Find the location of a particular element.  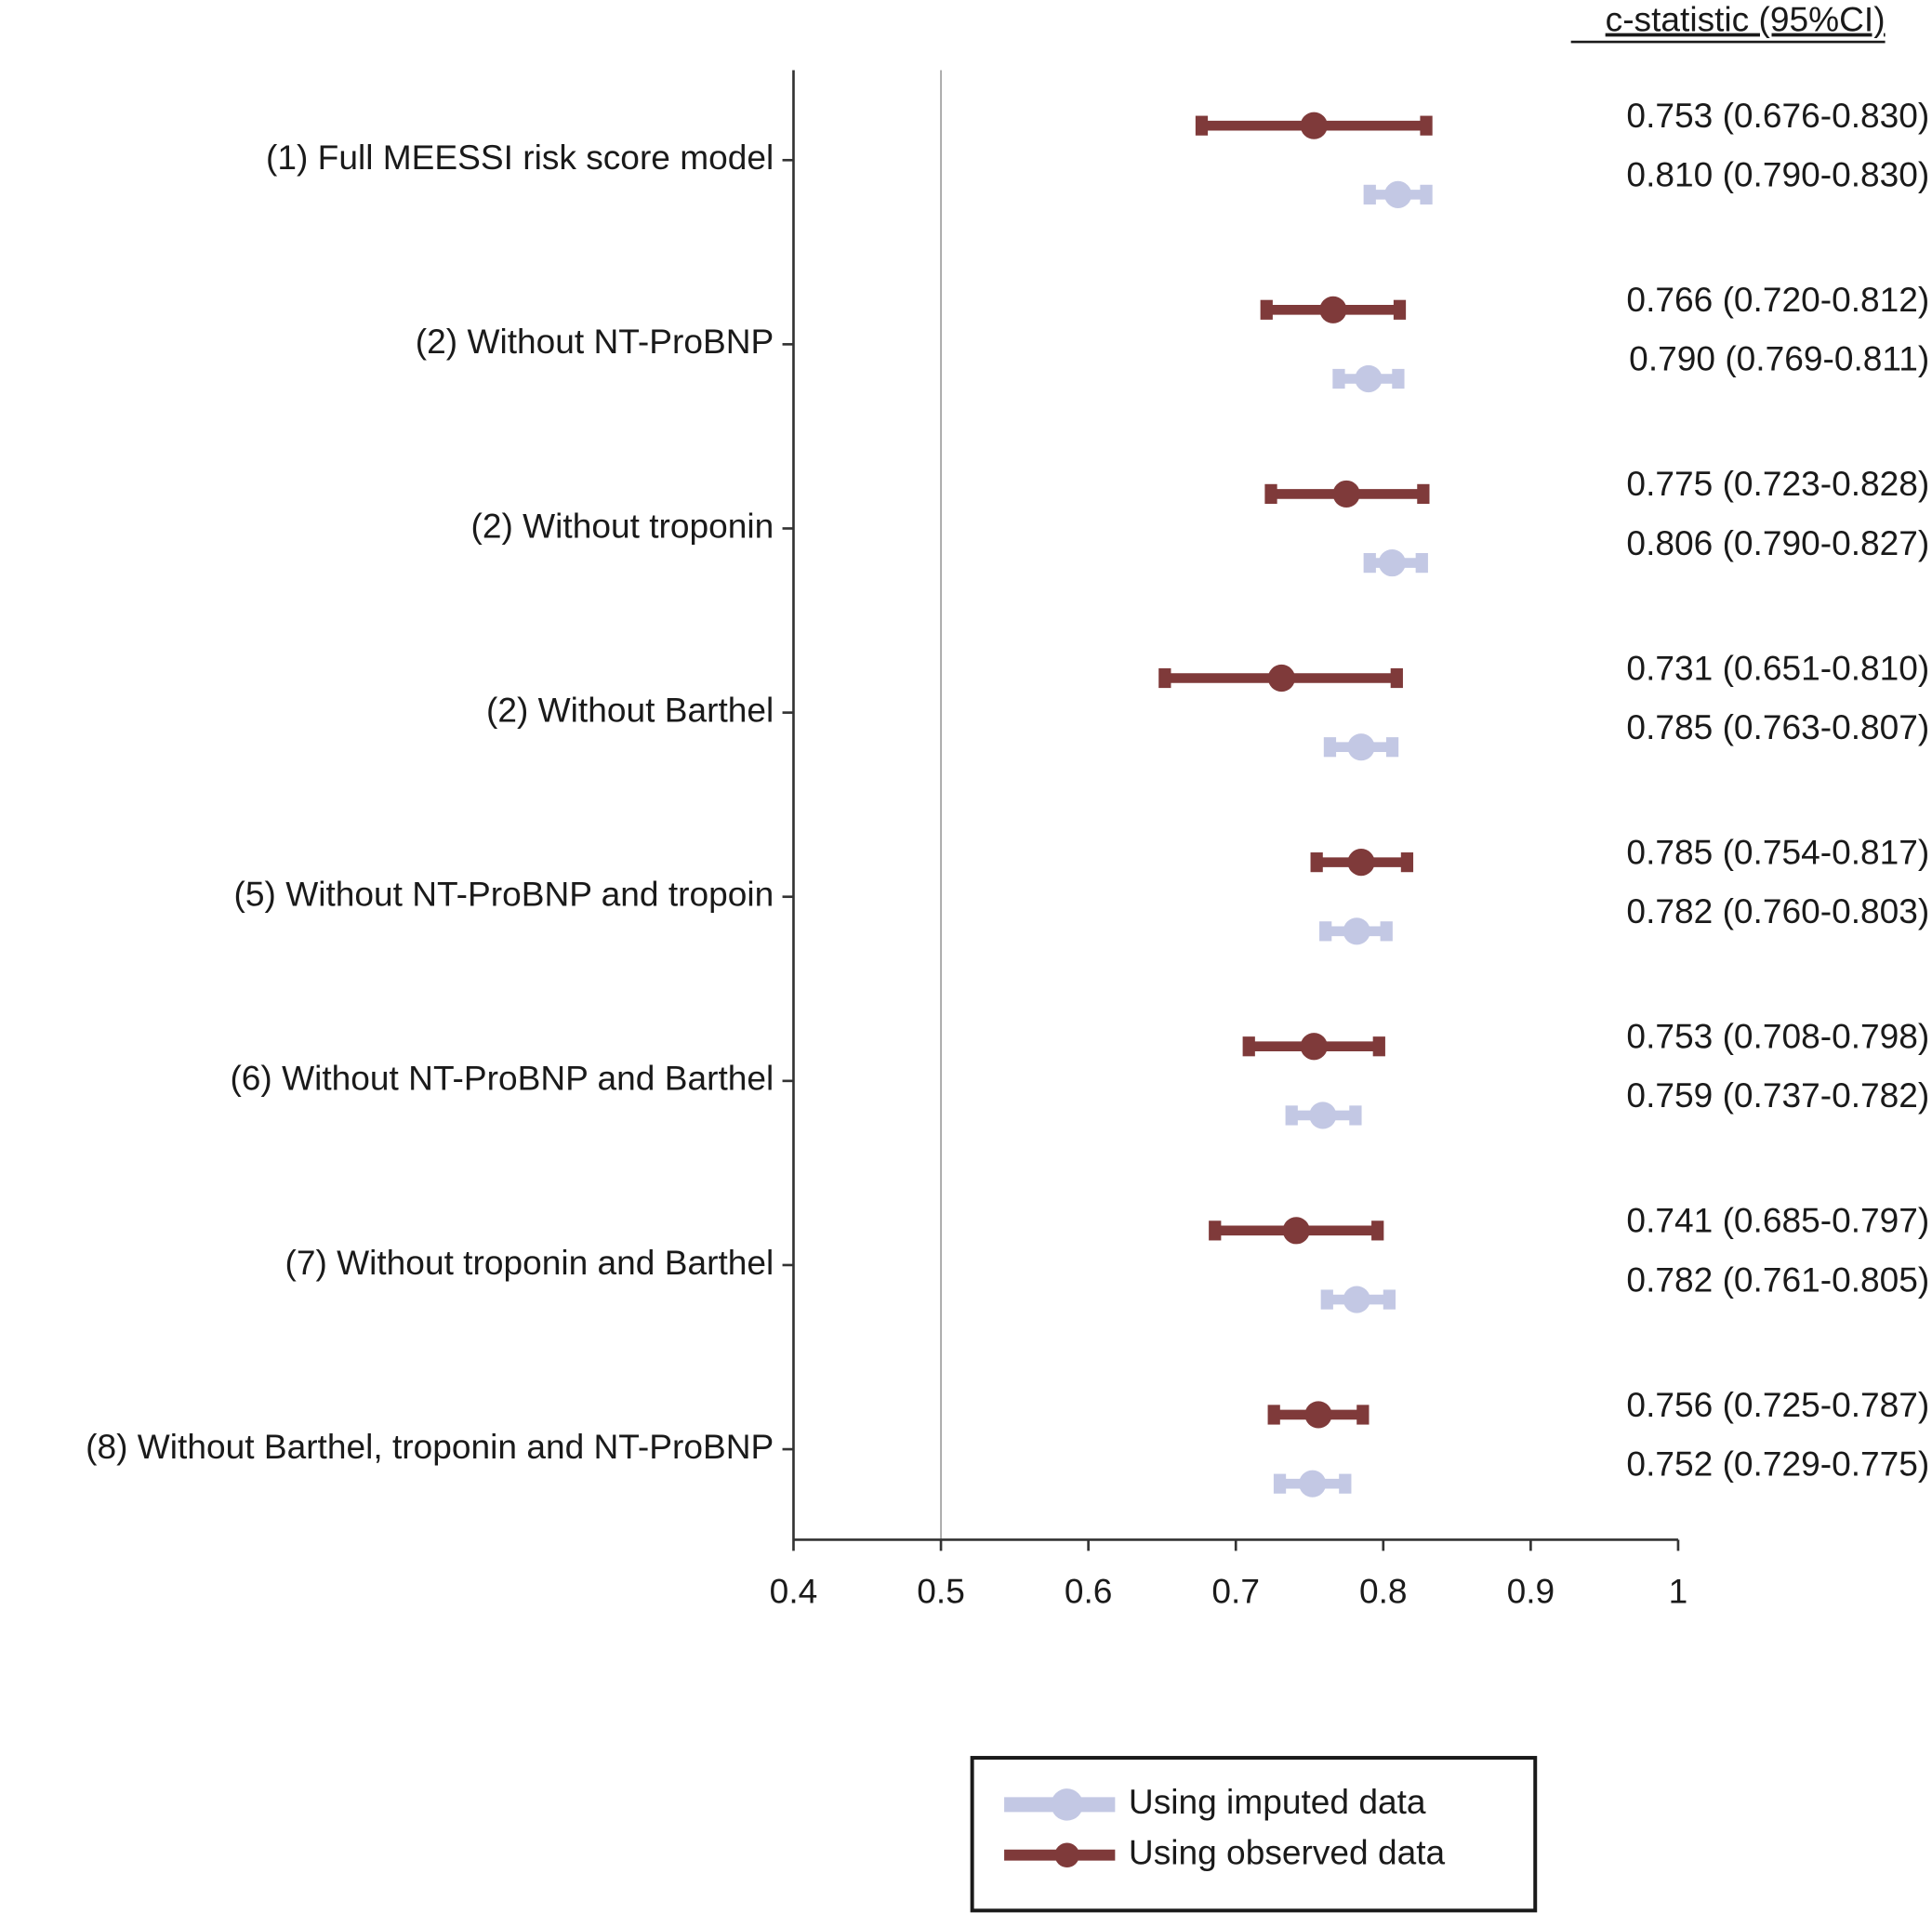

legend-label: Using observed data is located at coordinates (1288, 1852).